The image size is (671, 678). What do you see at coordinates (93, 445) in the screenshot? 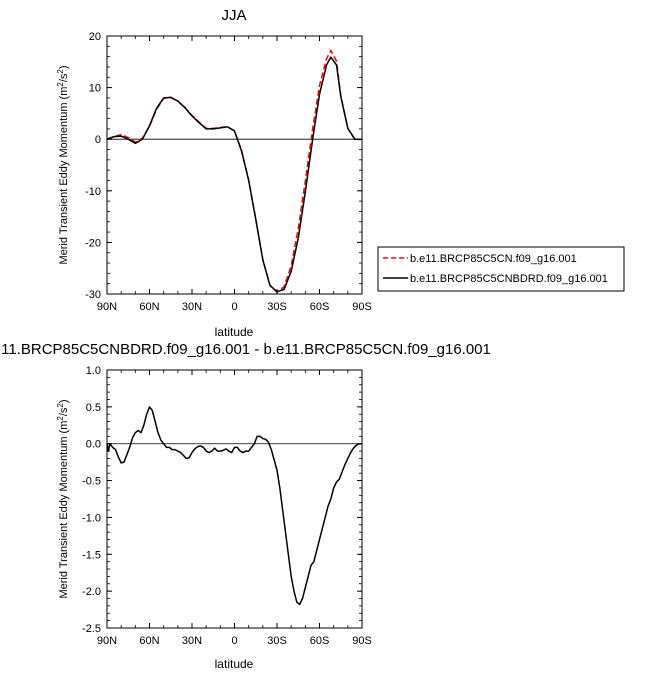
I see `bottom-y-tick-label-2: 0.0` at bounding box center [93, 445].